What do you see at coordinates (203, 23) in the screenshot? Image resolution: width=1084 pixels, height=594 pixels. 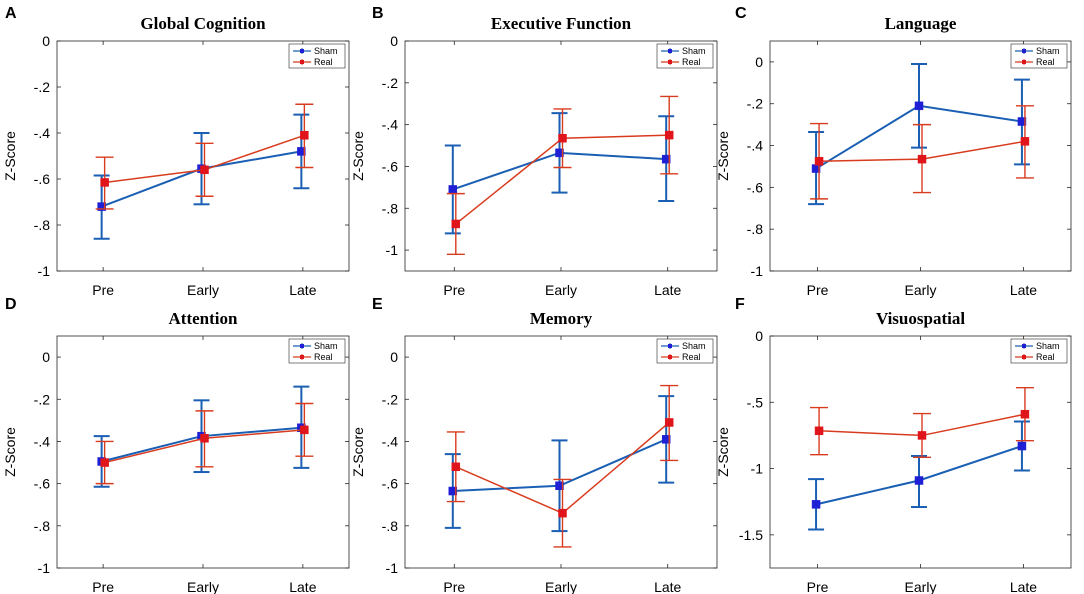 I see `chart-title: Global Cognition` at bounding box center [203, 23].